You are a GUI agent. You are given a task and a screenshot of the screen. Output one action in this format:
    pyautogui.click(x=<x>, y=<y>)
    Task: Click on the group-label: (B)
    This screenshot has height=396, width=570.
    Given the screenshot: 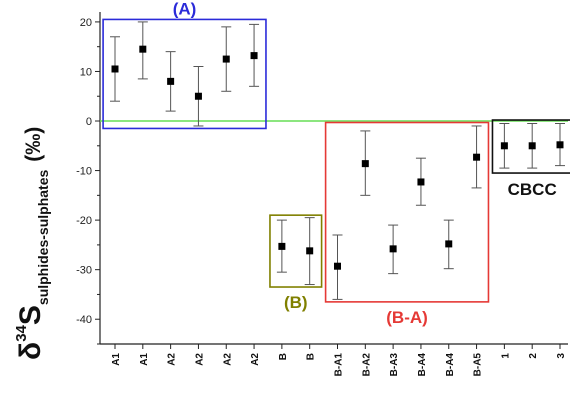 What is the action you would take?
    pyautogui.click(x=296, y=302)
    